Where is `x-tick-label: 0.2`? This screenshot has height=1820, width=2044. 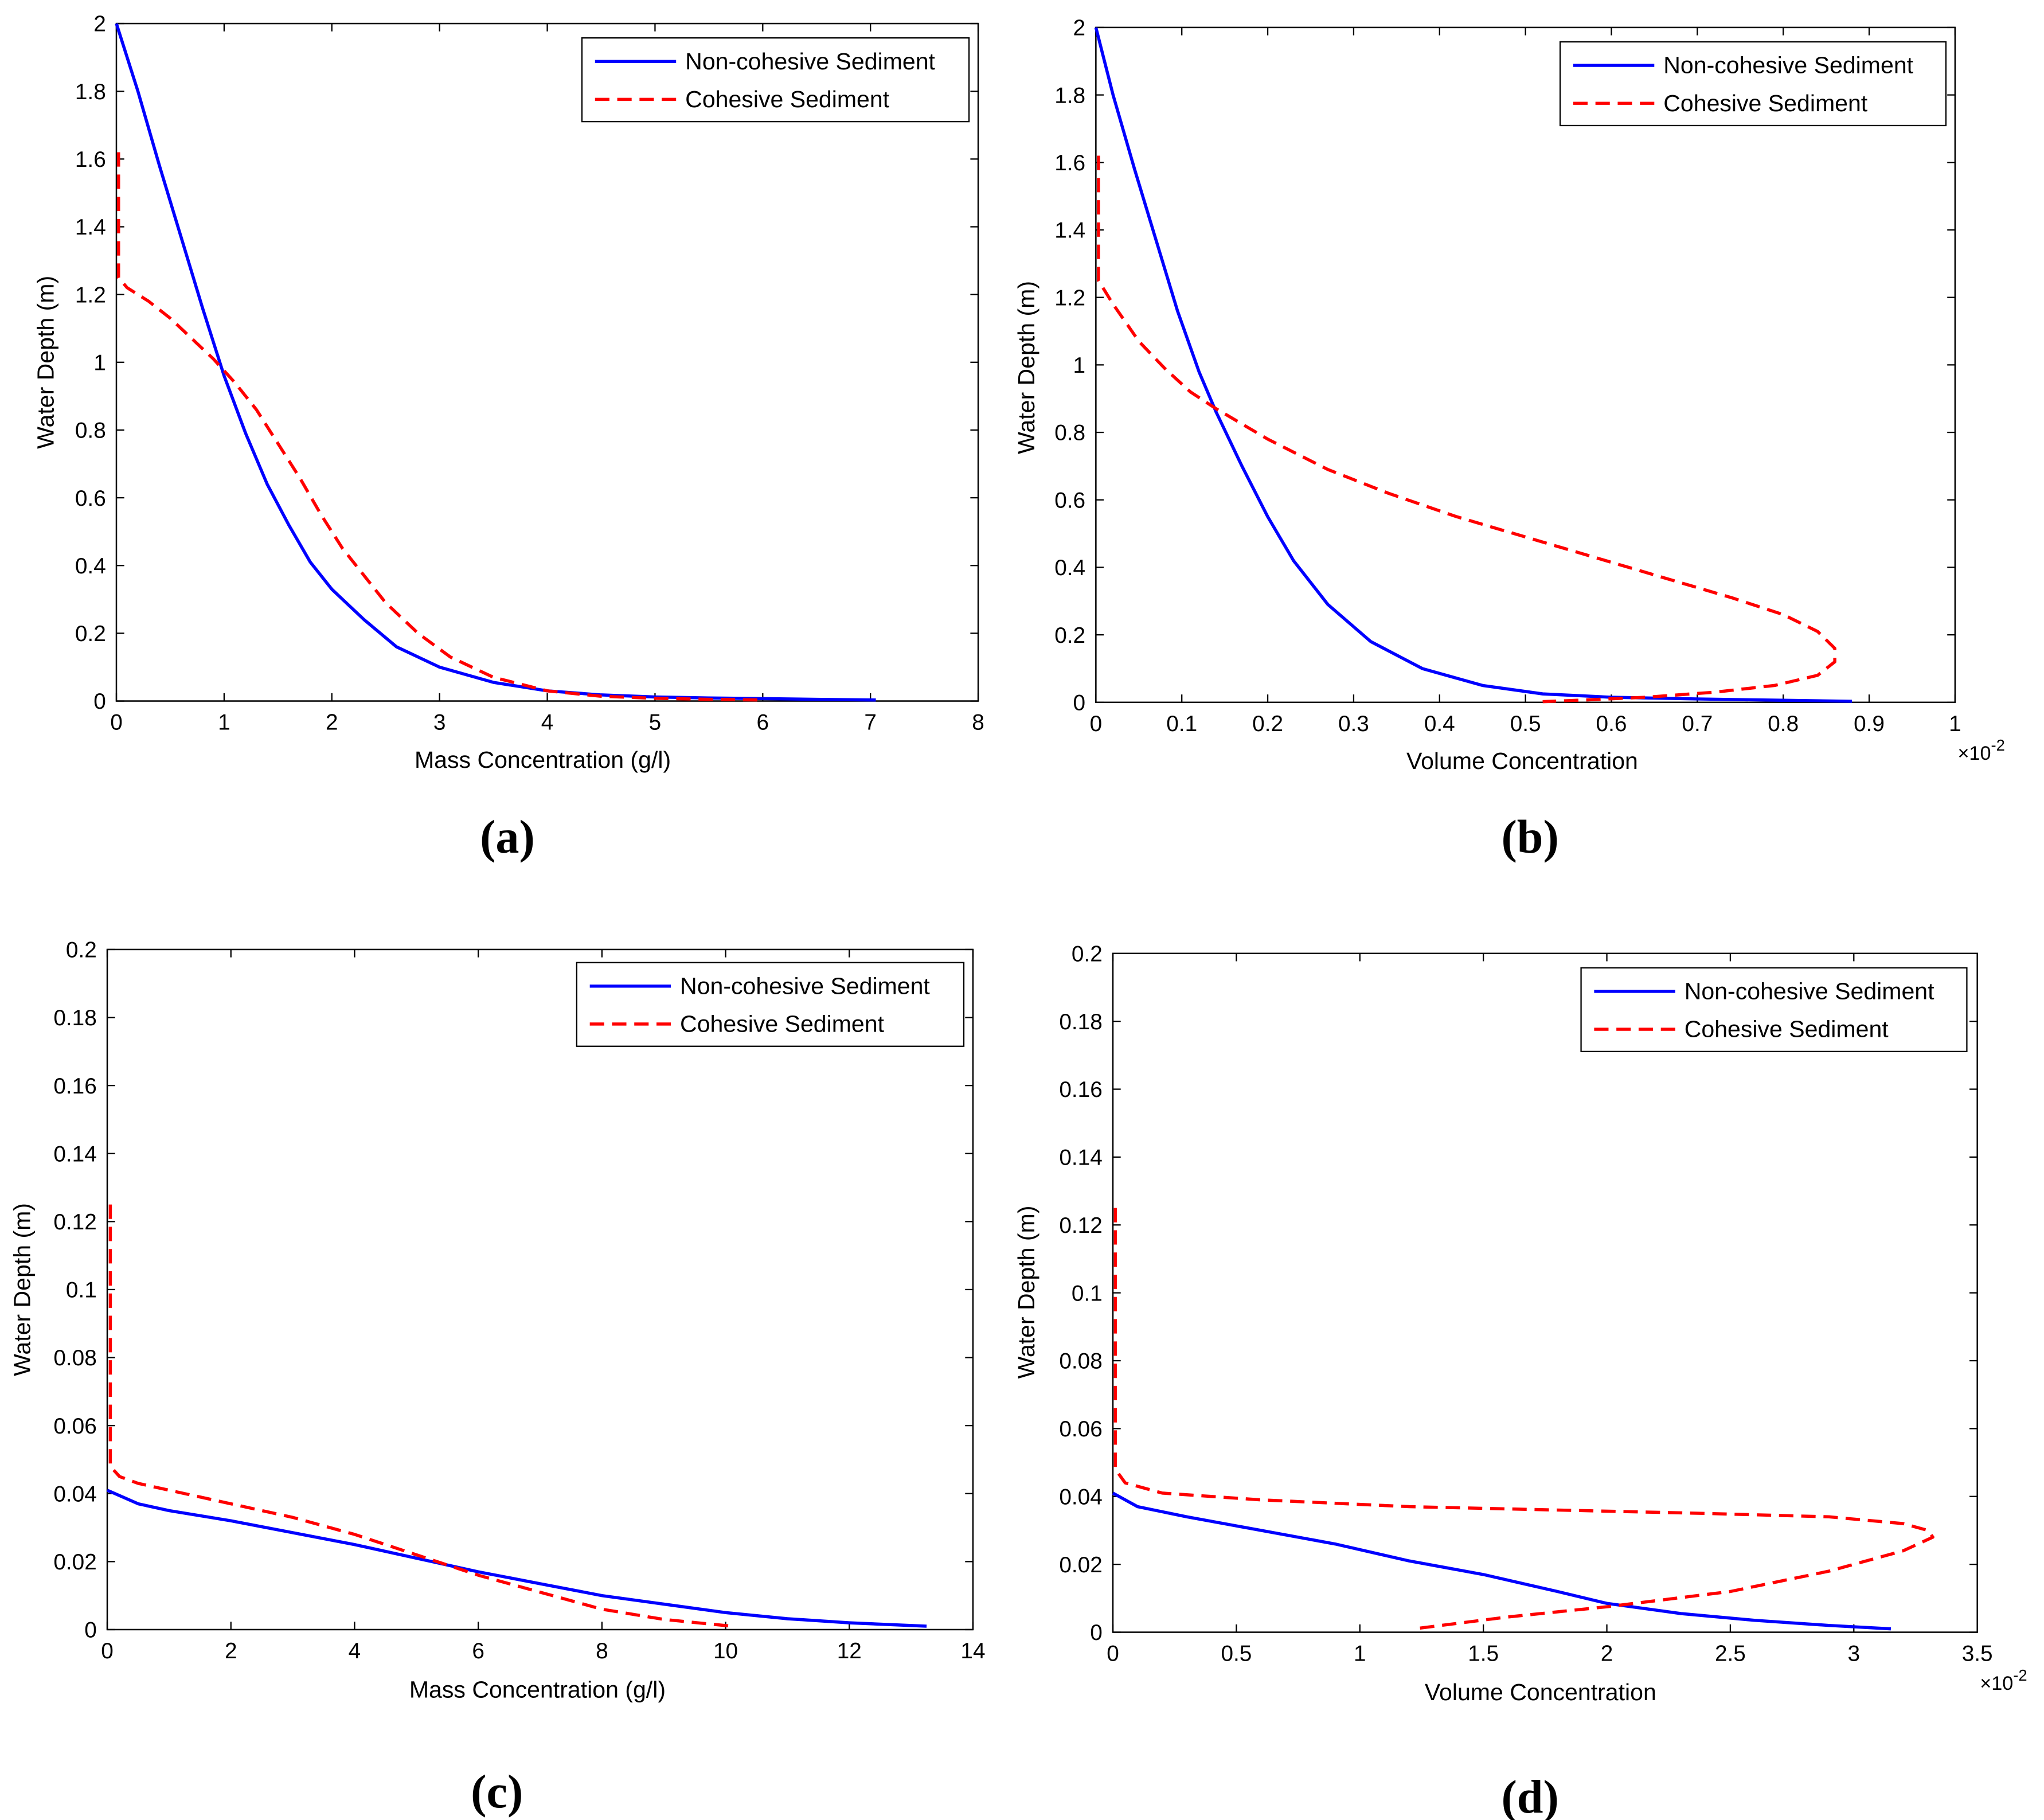 x-tick-label: 0.2 is located at coordinates (1267, 724).